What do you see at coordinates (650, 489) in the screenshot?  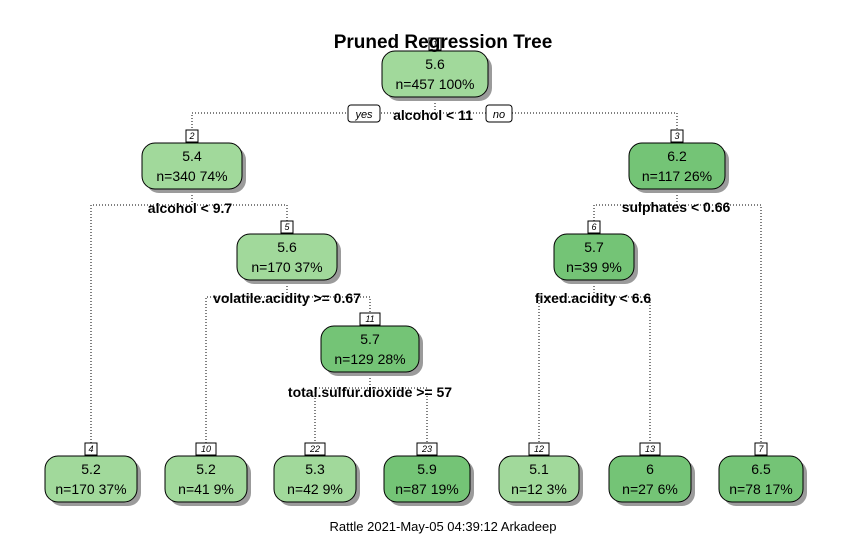 I see `node-stats: n=27 6%` at bounding box center [650, 489].